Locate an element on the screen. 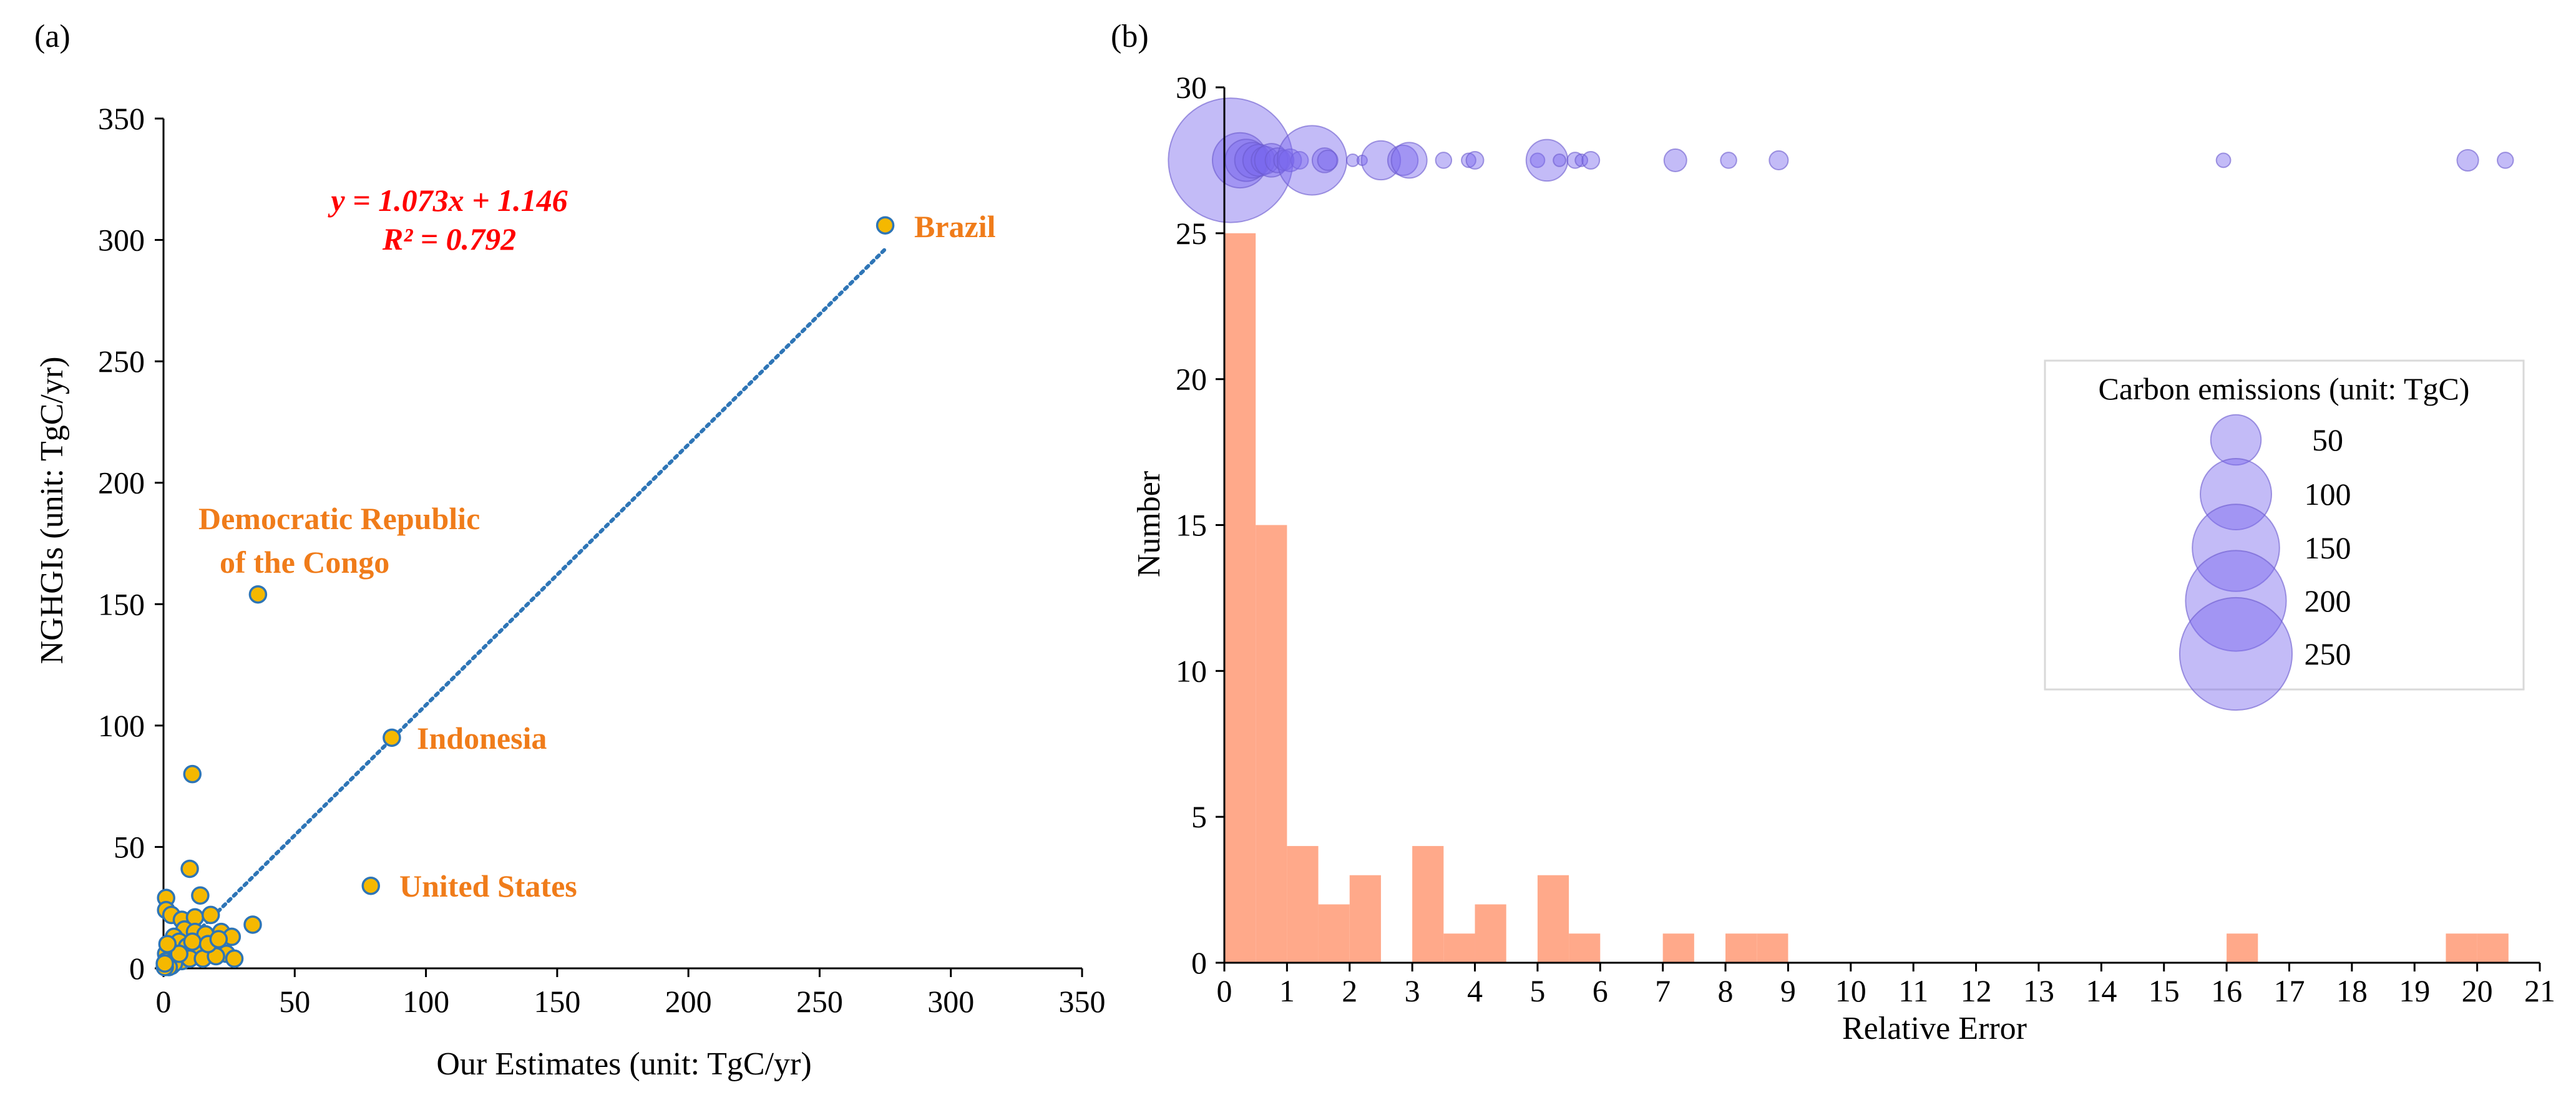 The width and height of the screenshot is (2576, 1100). panel-b-x-tick-label: 15 is located at coordinates (2164, 990).